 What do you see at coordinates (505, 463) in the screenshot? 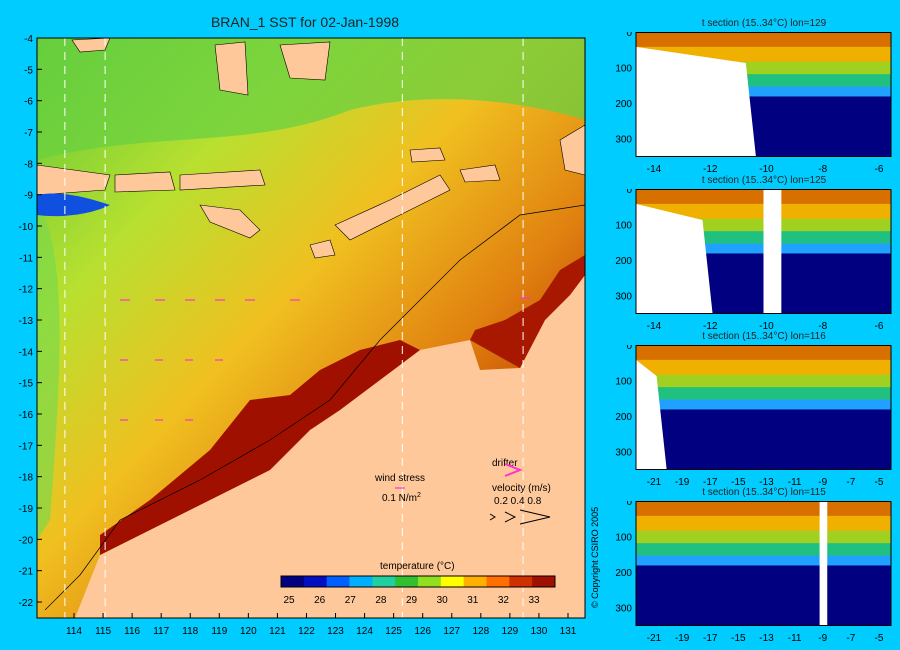
I see `drifter-label: drifter` at bounding box center [505, 463].